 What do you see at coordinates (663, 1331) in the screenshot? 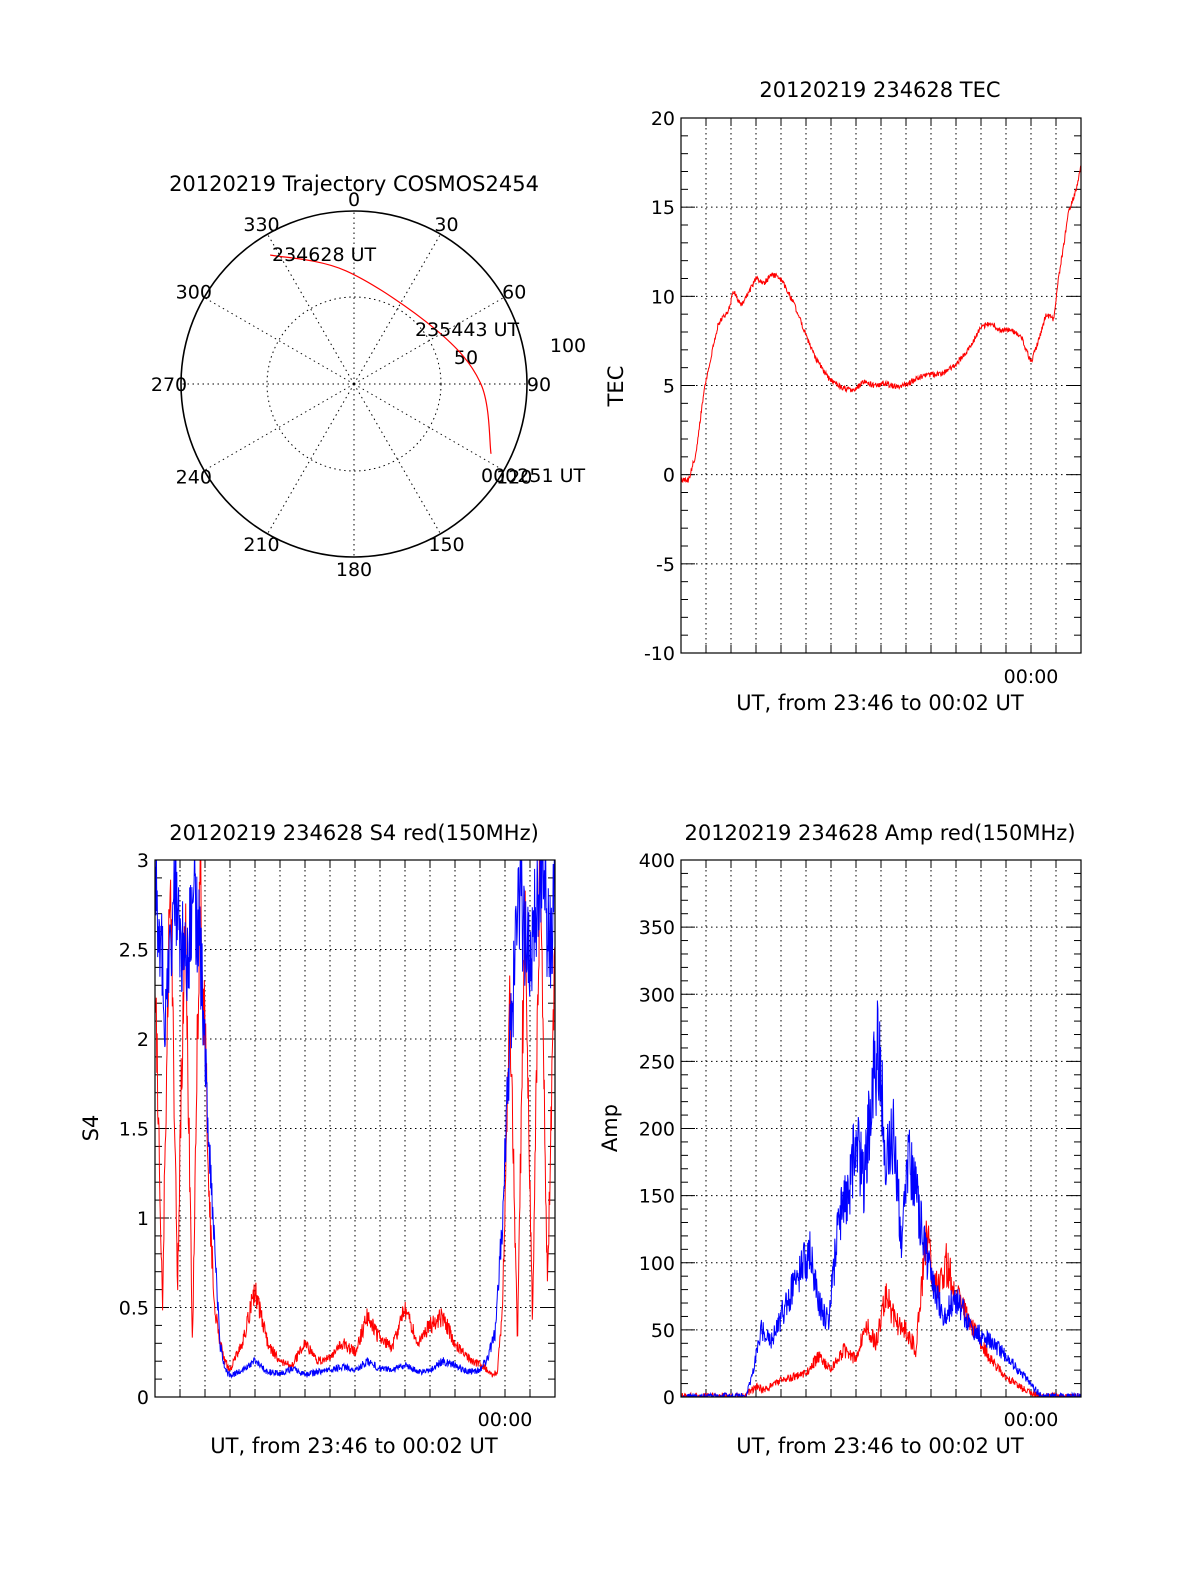
I see `amp-y-tick-label: 50` at bounding box center [663, 1331].